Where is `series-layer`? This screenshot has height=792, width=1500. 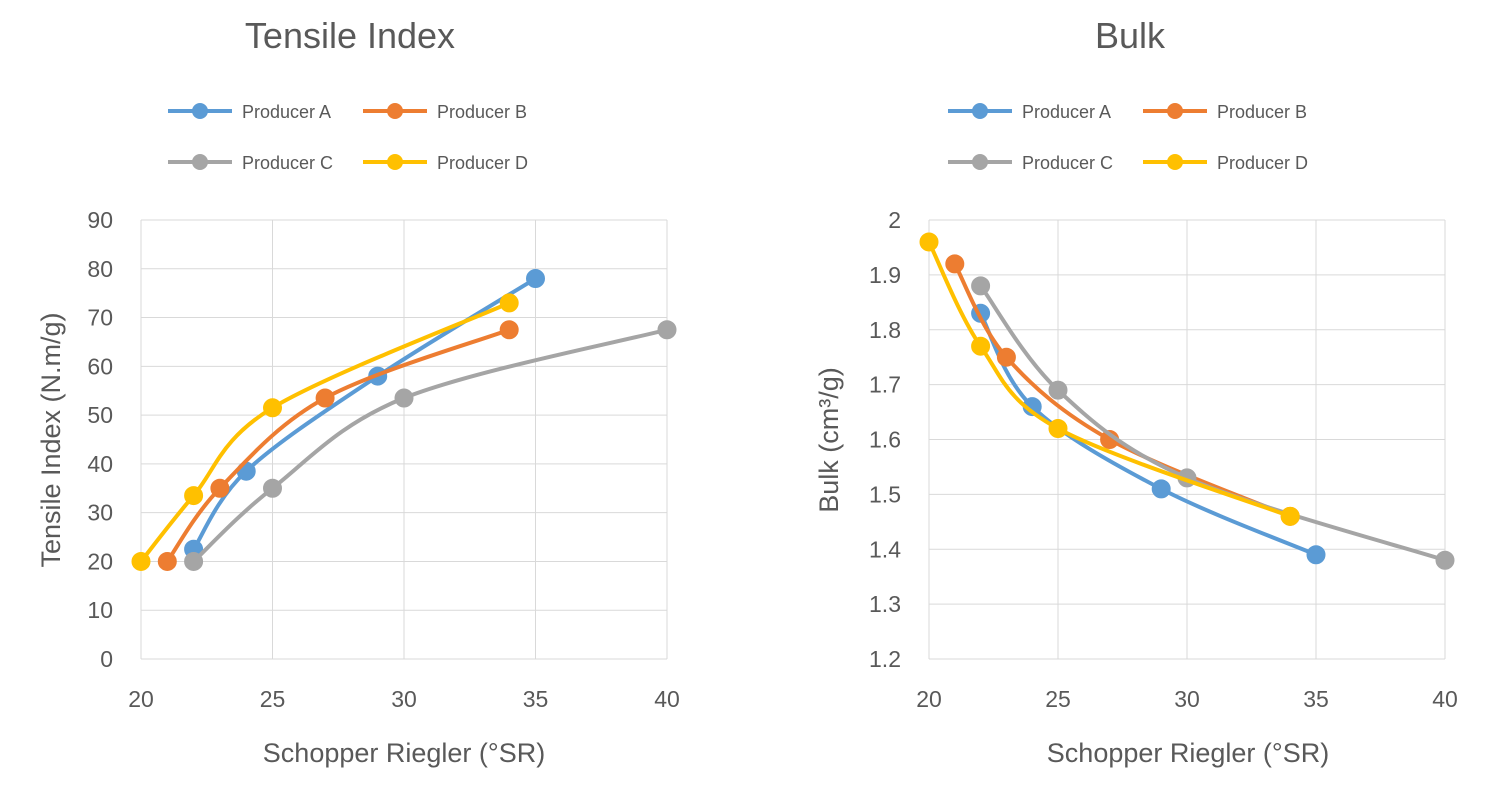 series-layer is located at coordinates (404, 420).